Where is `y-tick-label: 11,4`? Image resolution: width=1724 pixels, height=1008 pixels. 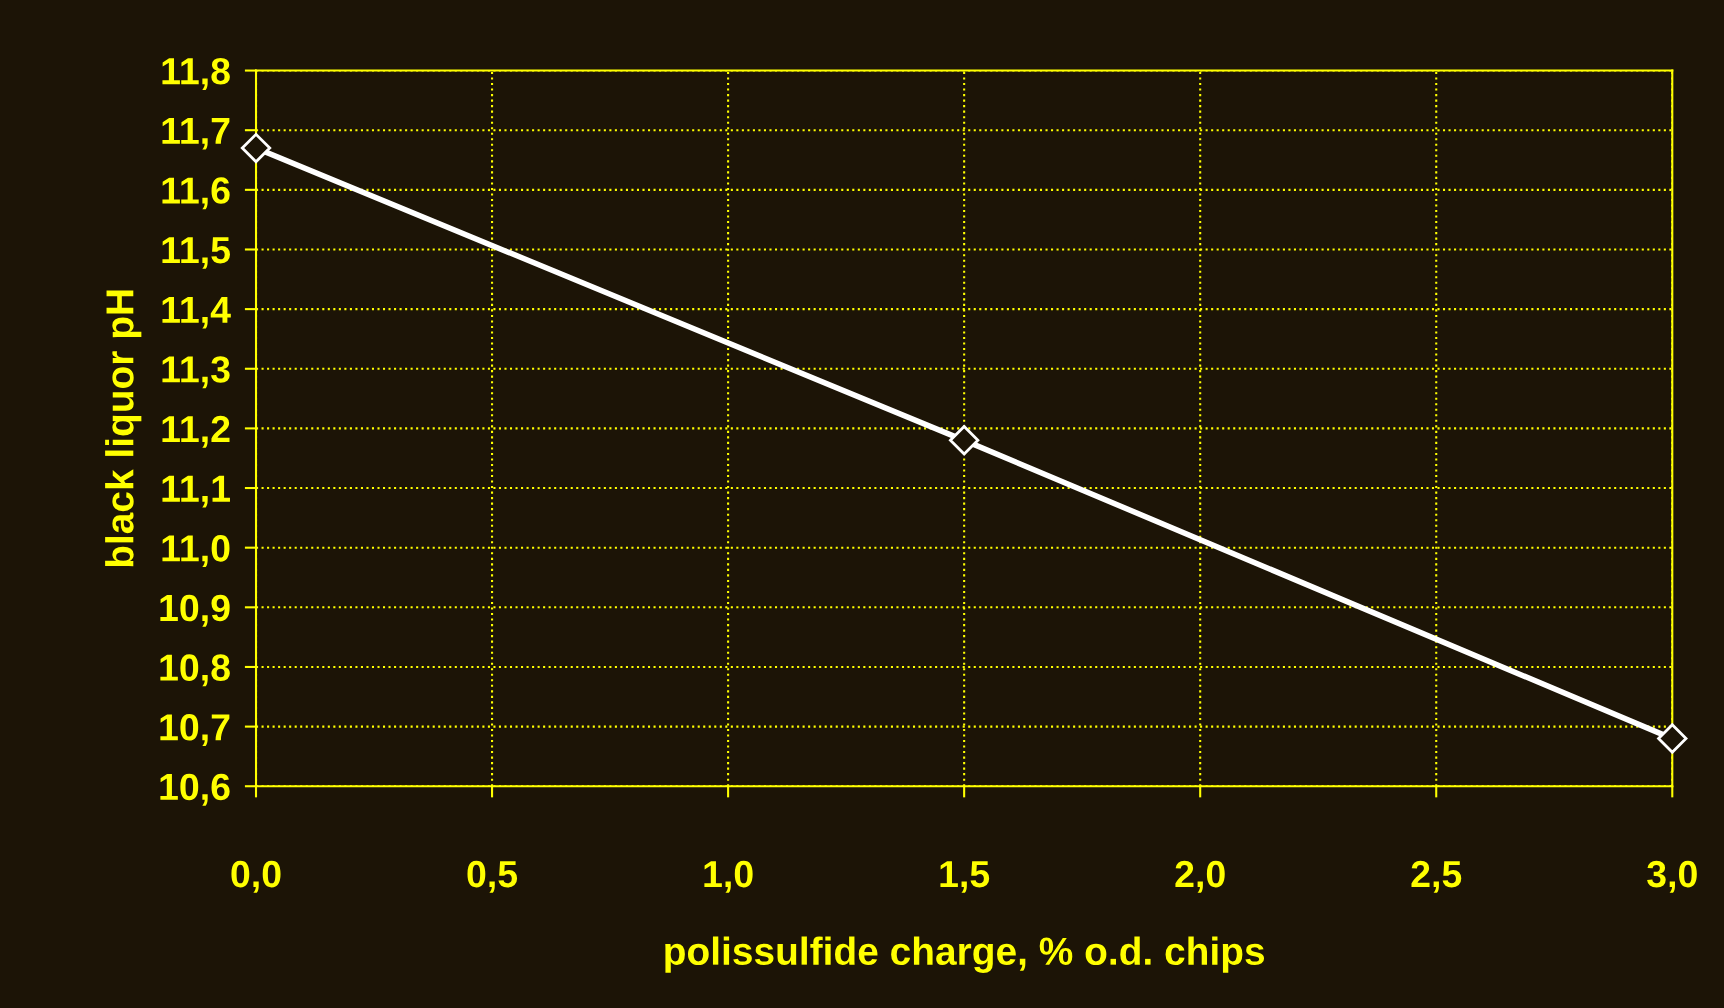 y-tick-label: 11,4 is located at coordinates (196, 312).